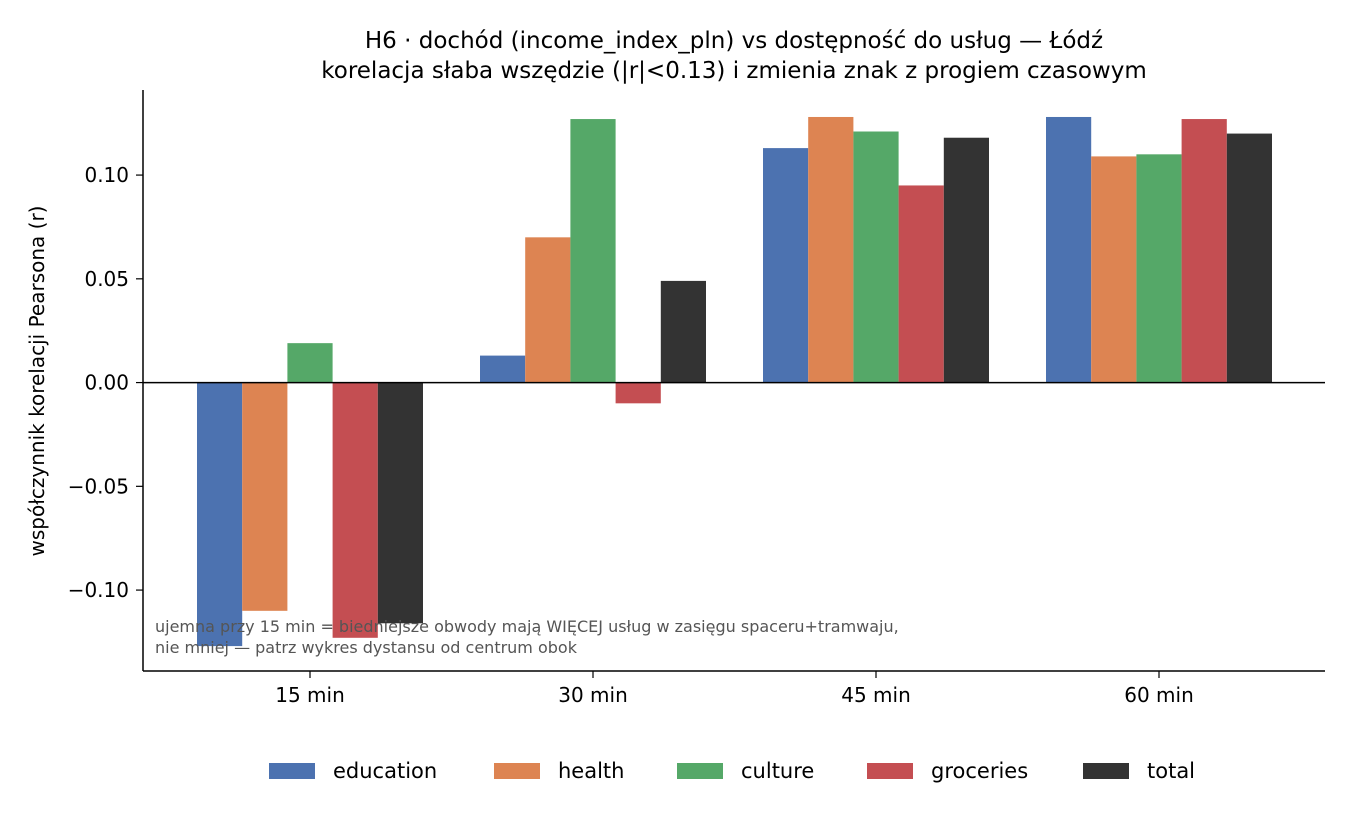  Describe the element at coordinates (517, 771) in the screenshot. I see `legend-swatch-health` at that location.